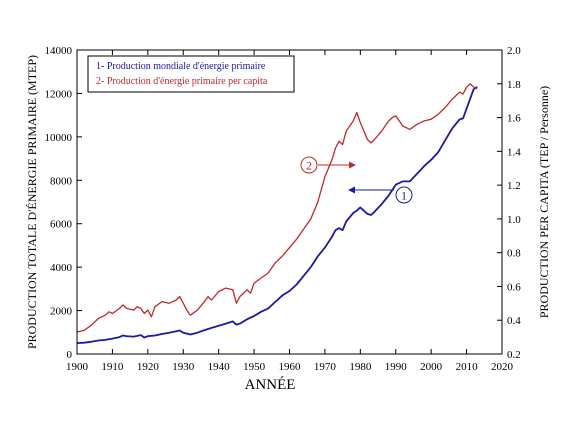 The image size is (573, 443). I want to click on annotation-1-circle, so click(404, 195).